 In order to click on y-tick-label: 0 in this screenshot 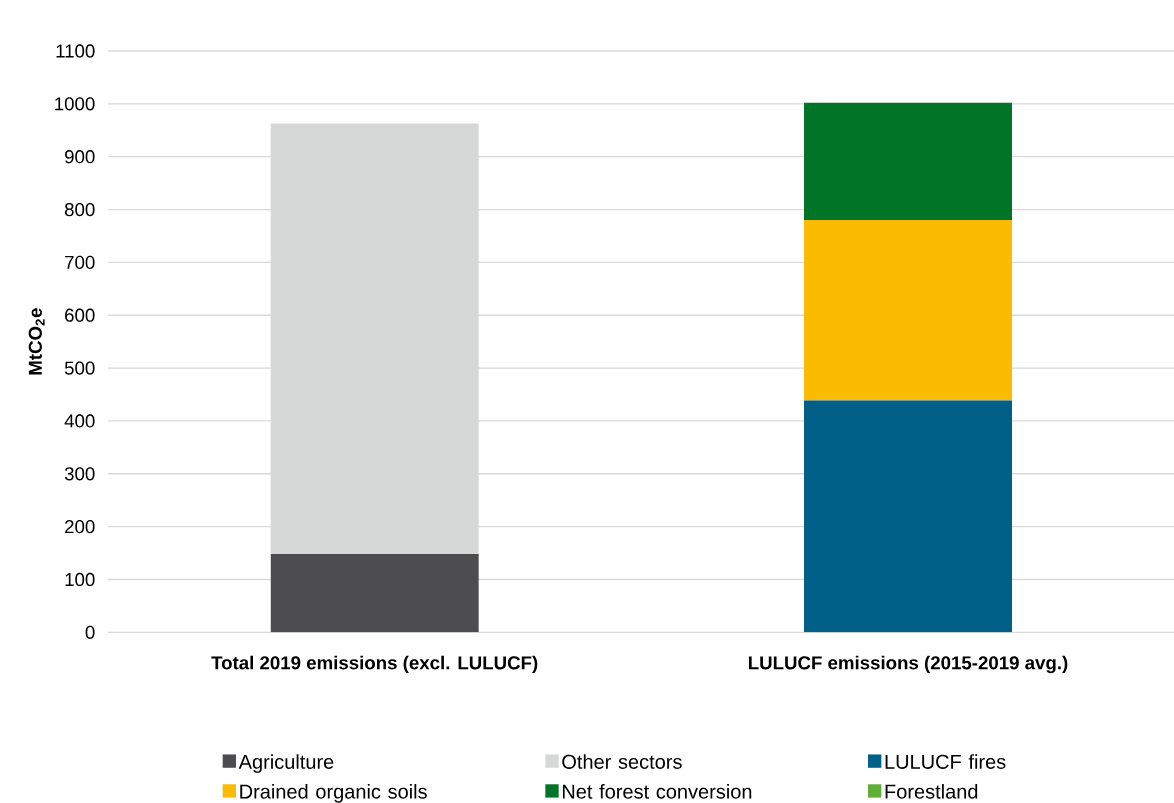, I will do `click(90, 632)`.